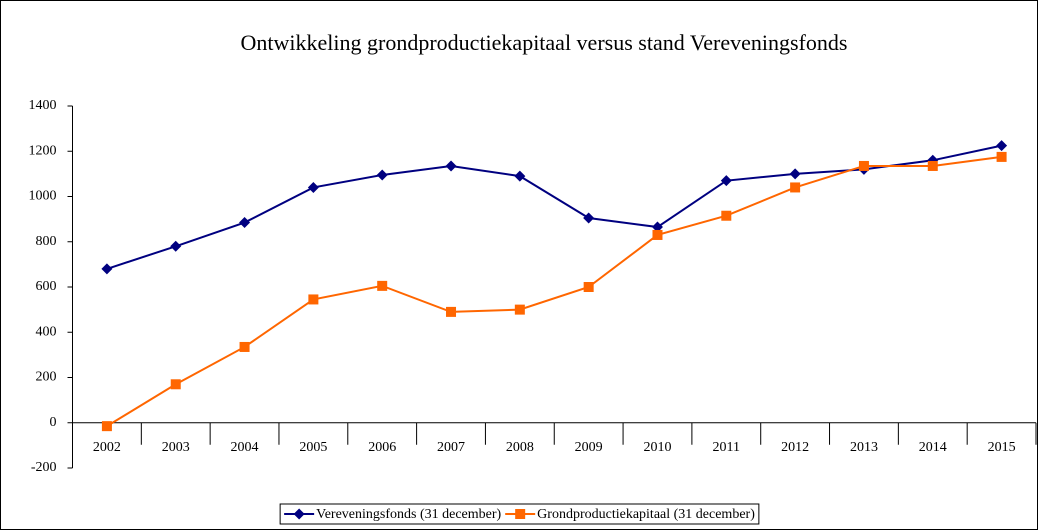 This screenshot has height=530, width=1039. What do you see at coordinates (864, 447) in the screenshot?
I see `x-tick-label: 2013` at bounding box center [864, 447].